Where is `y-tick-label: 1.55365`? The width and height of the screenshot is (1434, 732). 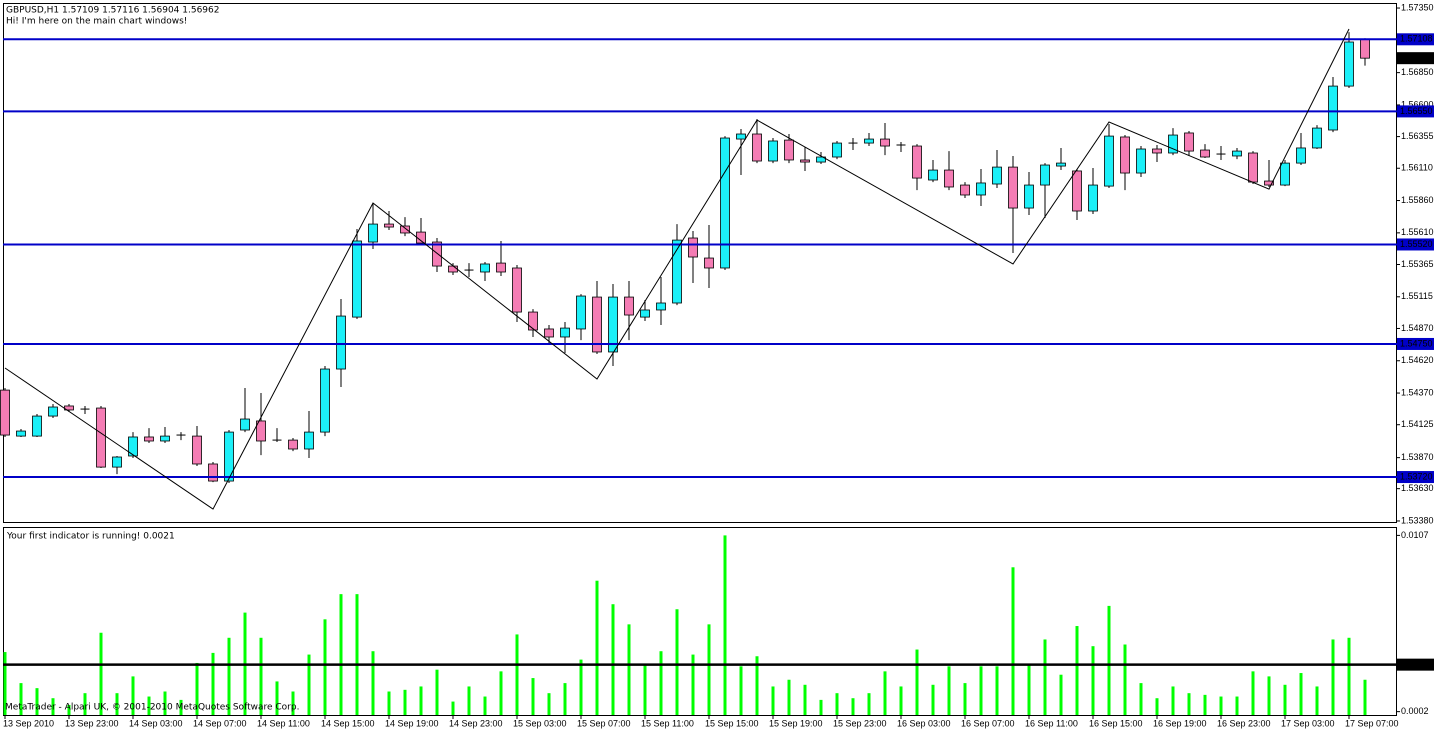
y-tick-label: 1.55365 is located at coordinates (1417, 264).